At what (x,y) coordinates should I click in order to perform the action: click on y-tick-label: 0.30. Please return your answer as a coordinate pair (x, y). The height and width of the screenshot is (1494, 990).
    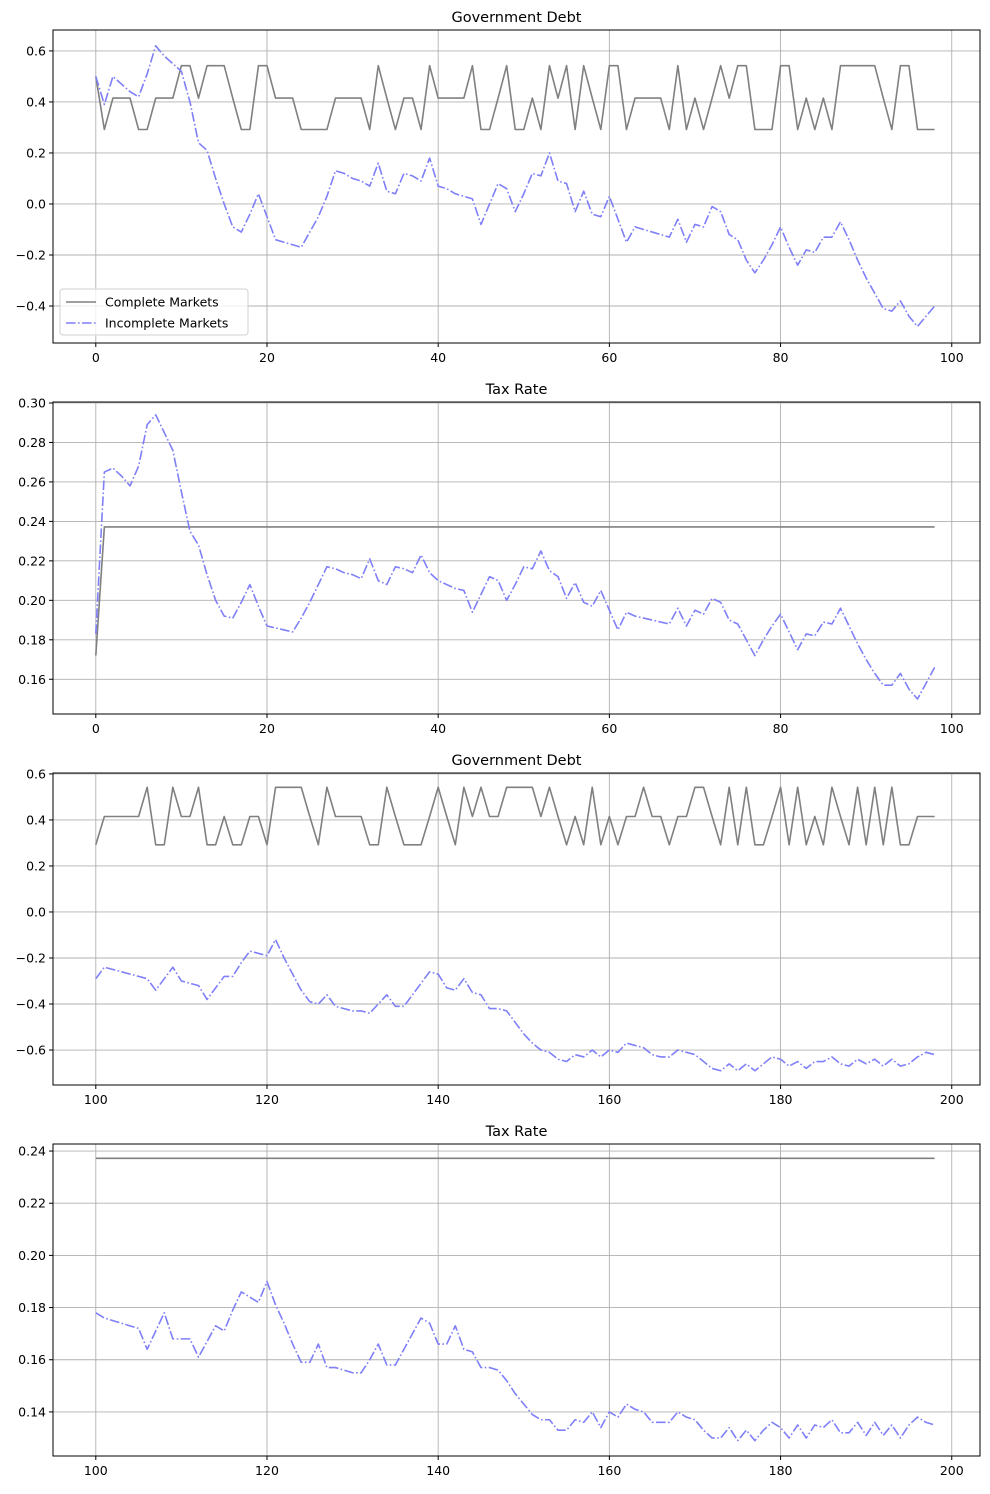
    Looking at the image, I should click on (32, 402).